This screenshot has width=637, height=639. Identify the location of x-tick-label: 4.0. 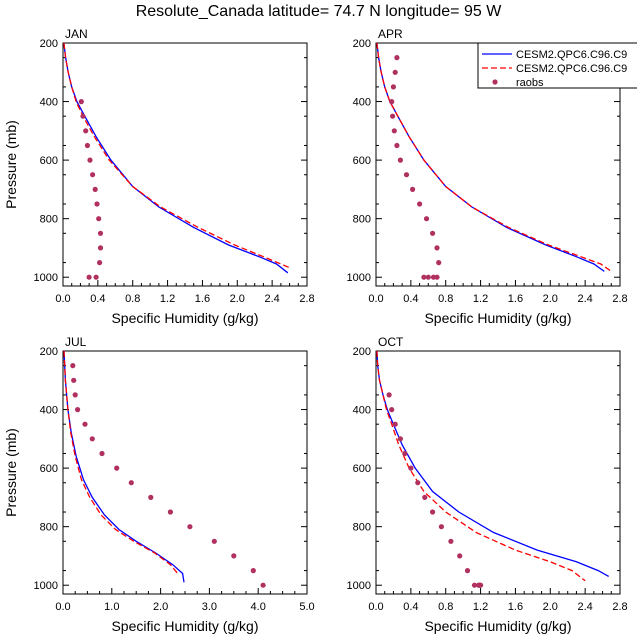
(258, 607).